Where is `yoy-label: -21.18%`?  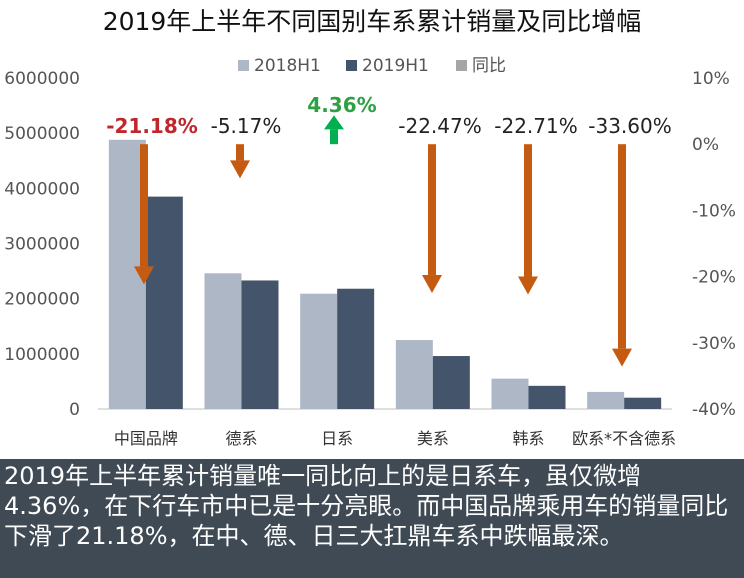 yoy-label: -21.18% is located at coordinates (152, 126).